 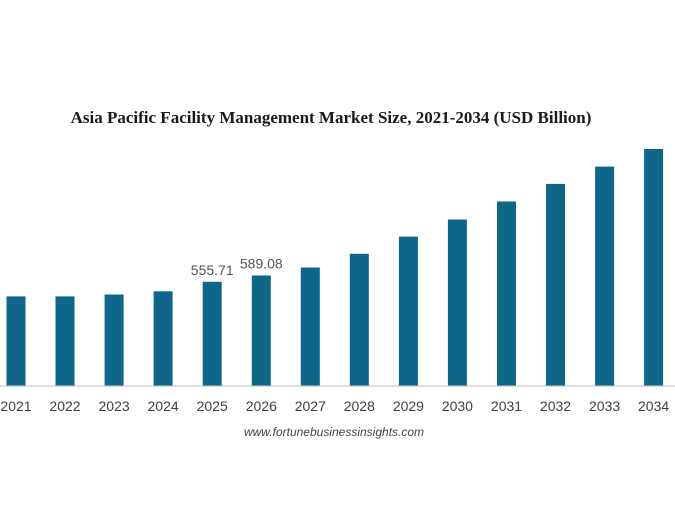 I want to click on source-text: www.fortunebusinessinsights.com, so click(x=334, y=432).